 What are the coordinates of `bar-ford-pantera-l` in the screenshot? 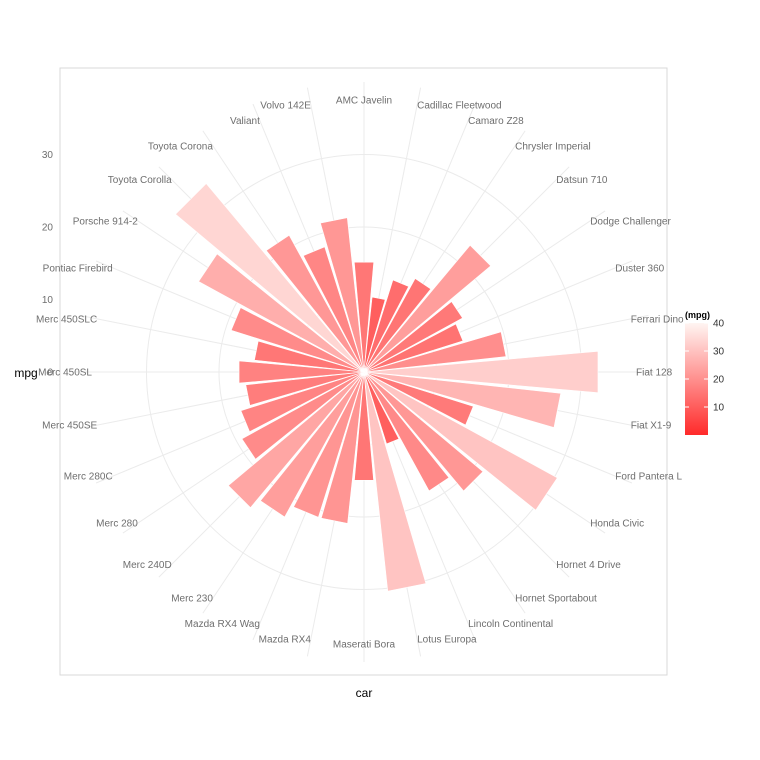 It's located at (418, 398).